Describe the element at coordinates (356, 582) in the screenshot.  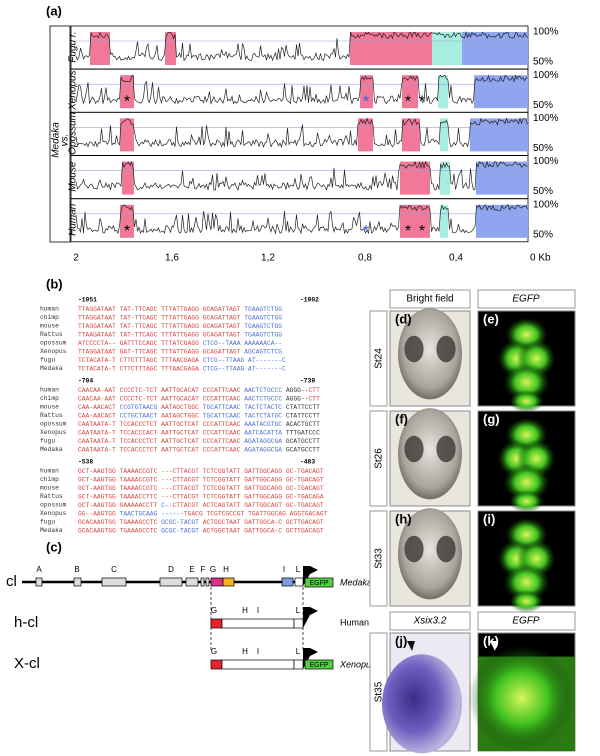
I see `species: Medaka` at that location.